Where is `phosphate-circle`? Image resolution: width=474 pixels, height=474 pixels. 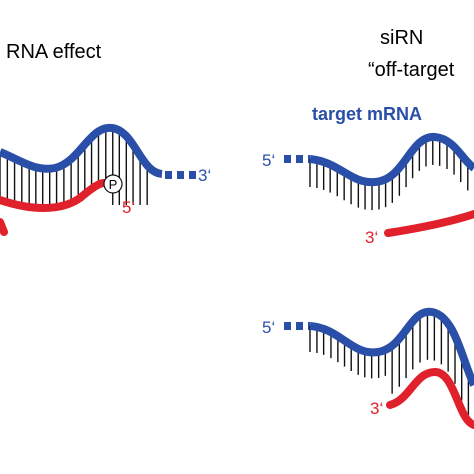
phosphate-circle is located at coordinates (113, 184).